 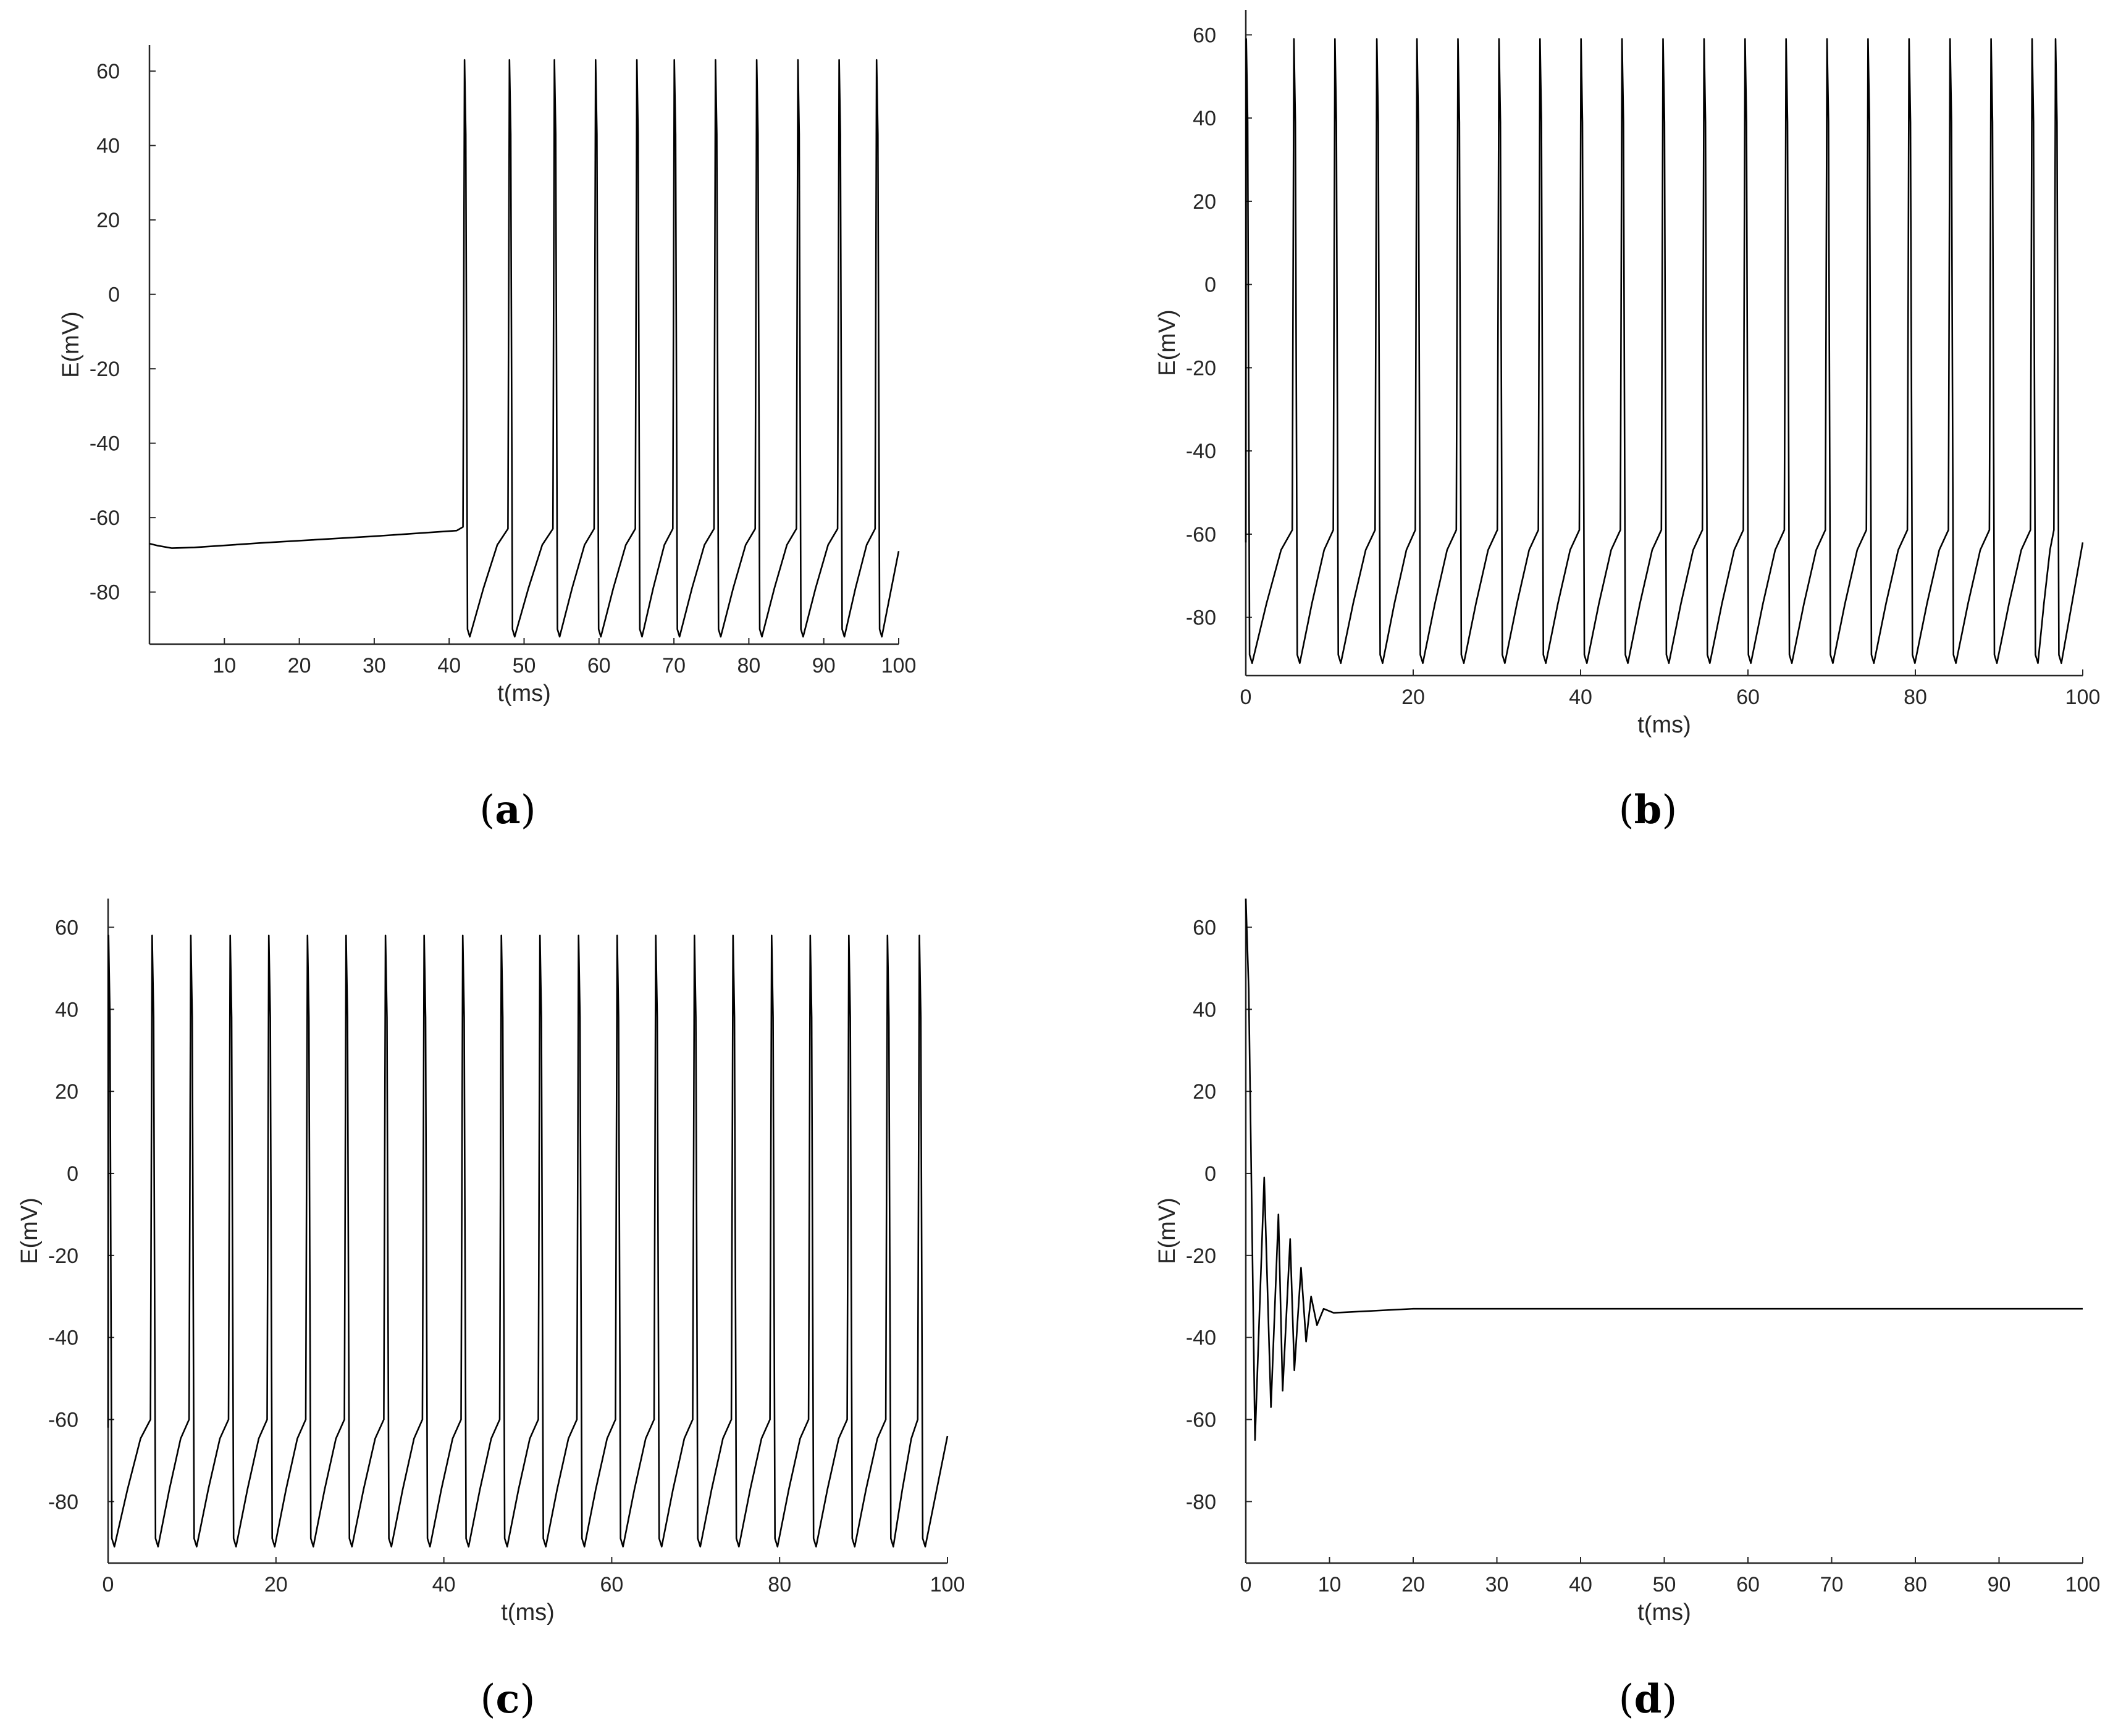 What do you see at coordinates (1648, 810) in the screenshot?
I see `panel-label-b: (b)` at bounding box center [1648, 810].